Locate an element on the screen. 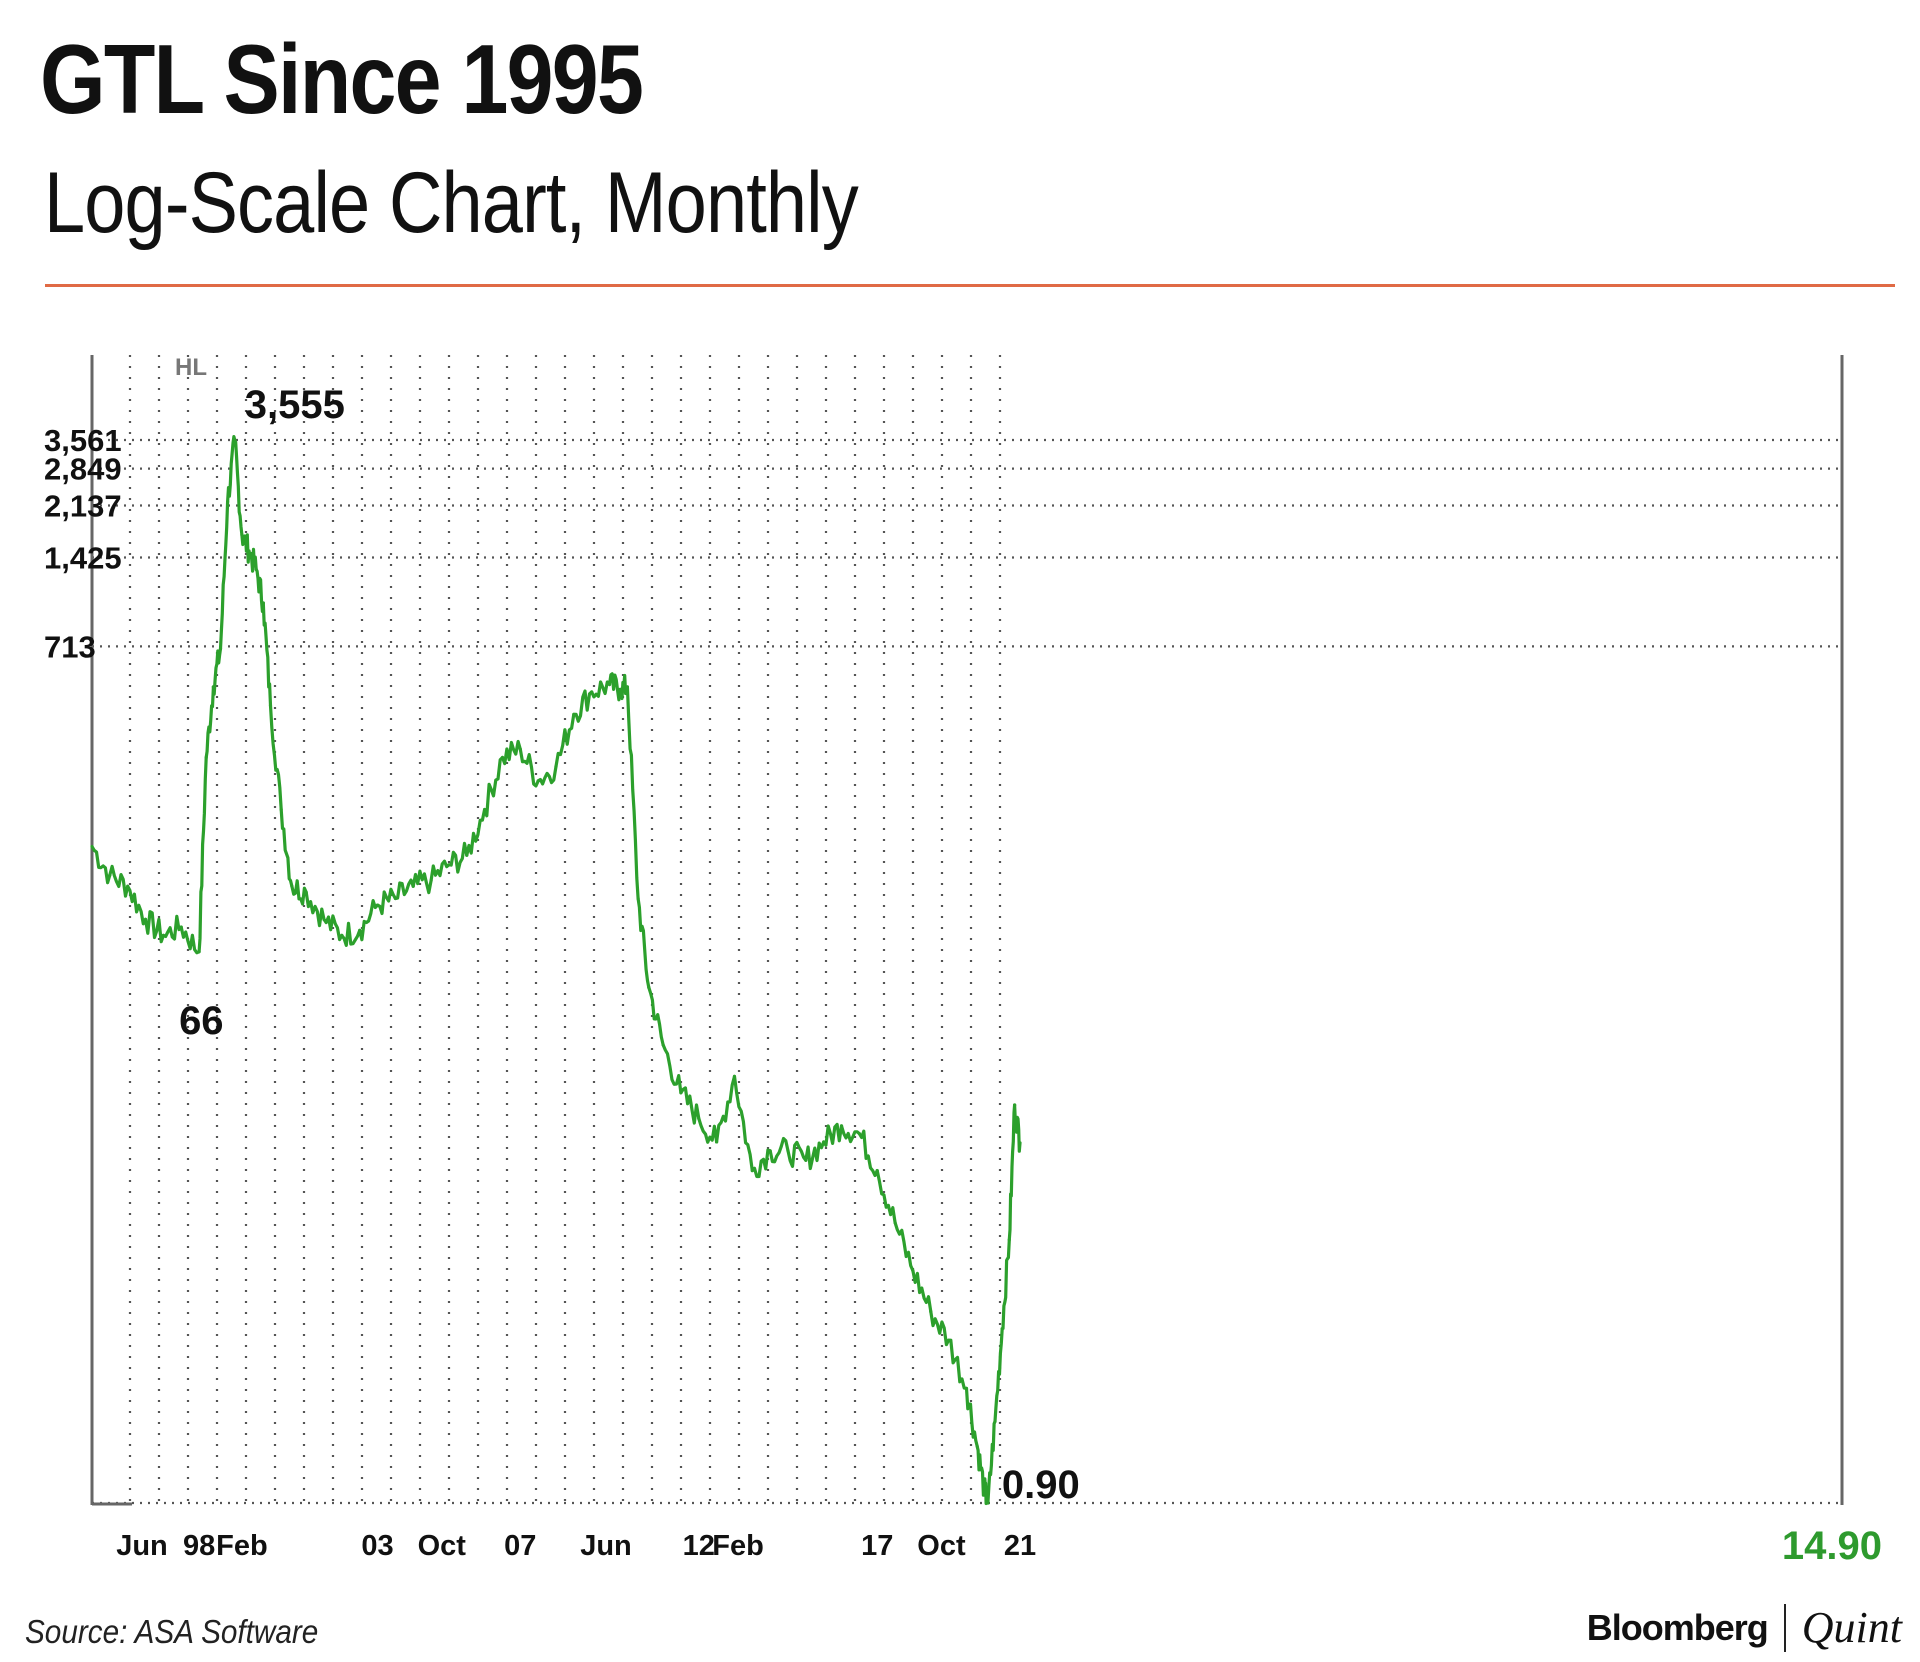 This screenshot has width=1920, height=1662. brand-primary: Bloomberg is located at coordinates (1677, 1627).